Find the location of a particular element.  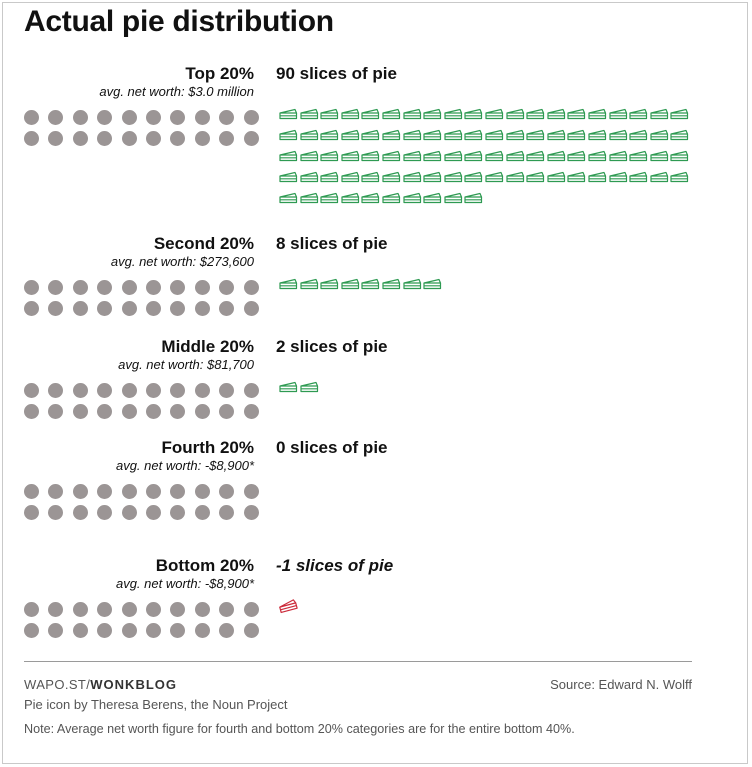

publisher-credit: WAPO.ST/WONKBLOG is located at coordinates (100, 685).